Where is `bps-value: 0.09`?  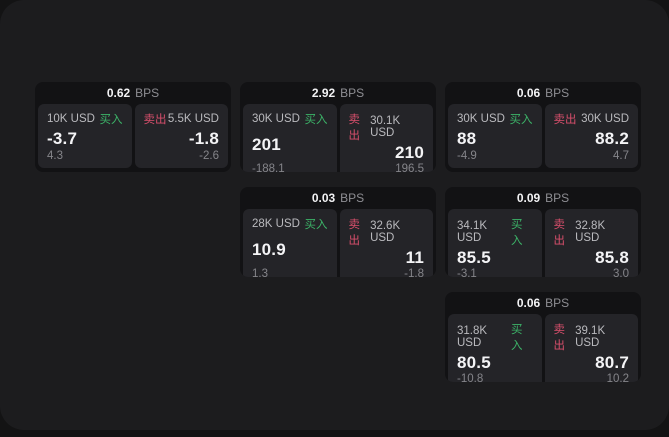 bps-value: 0.09 is located at coordinates (528, 198).